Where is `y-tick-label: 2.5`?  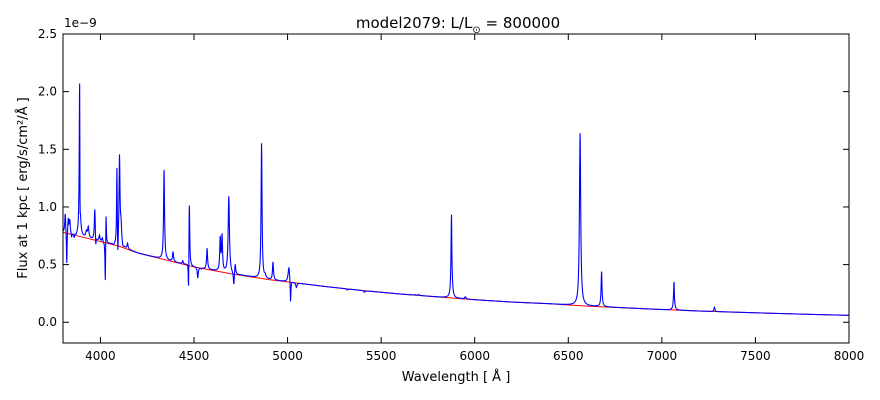
y-tick-label: 2.5 is located at coordinates (47, 34).